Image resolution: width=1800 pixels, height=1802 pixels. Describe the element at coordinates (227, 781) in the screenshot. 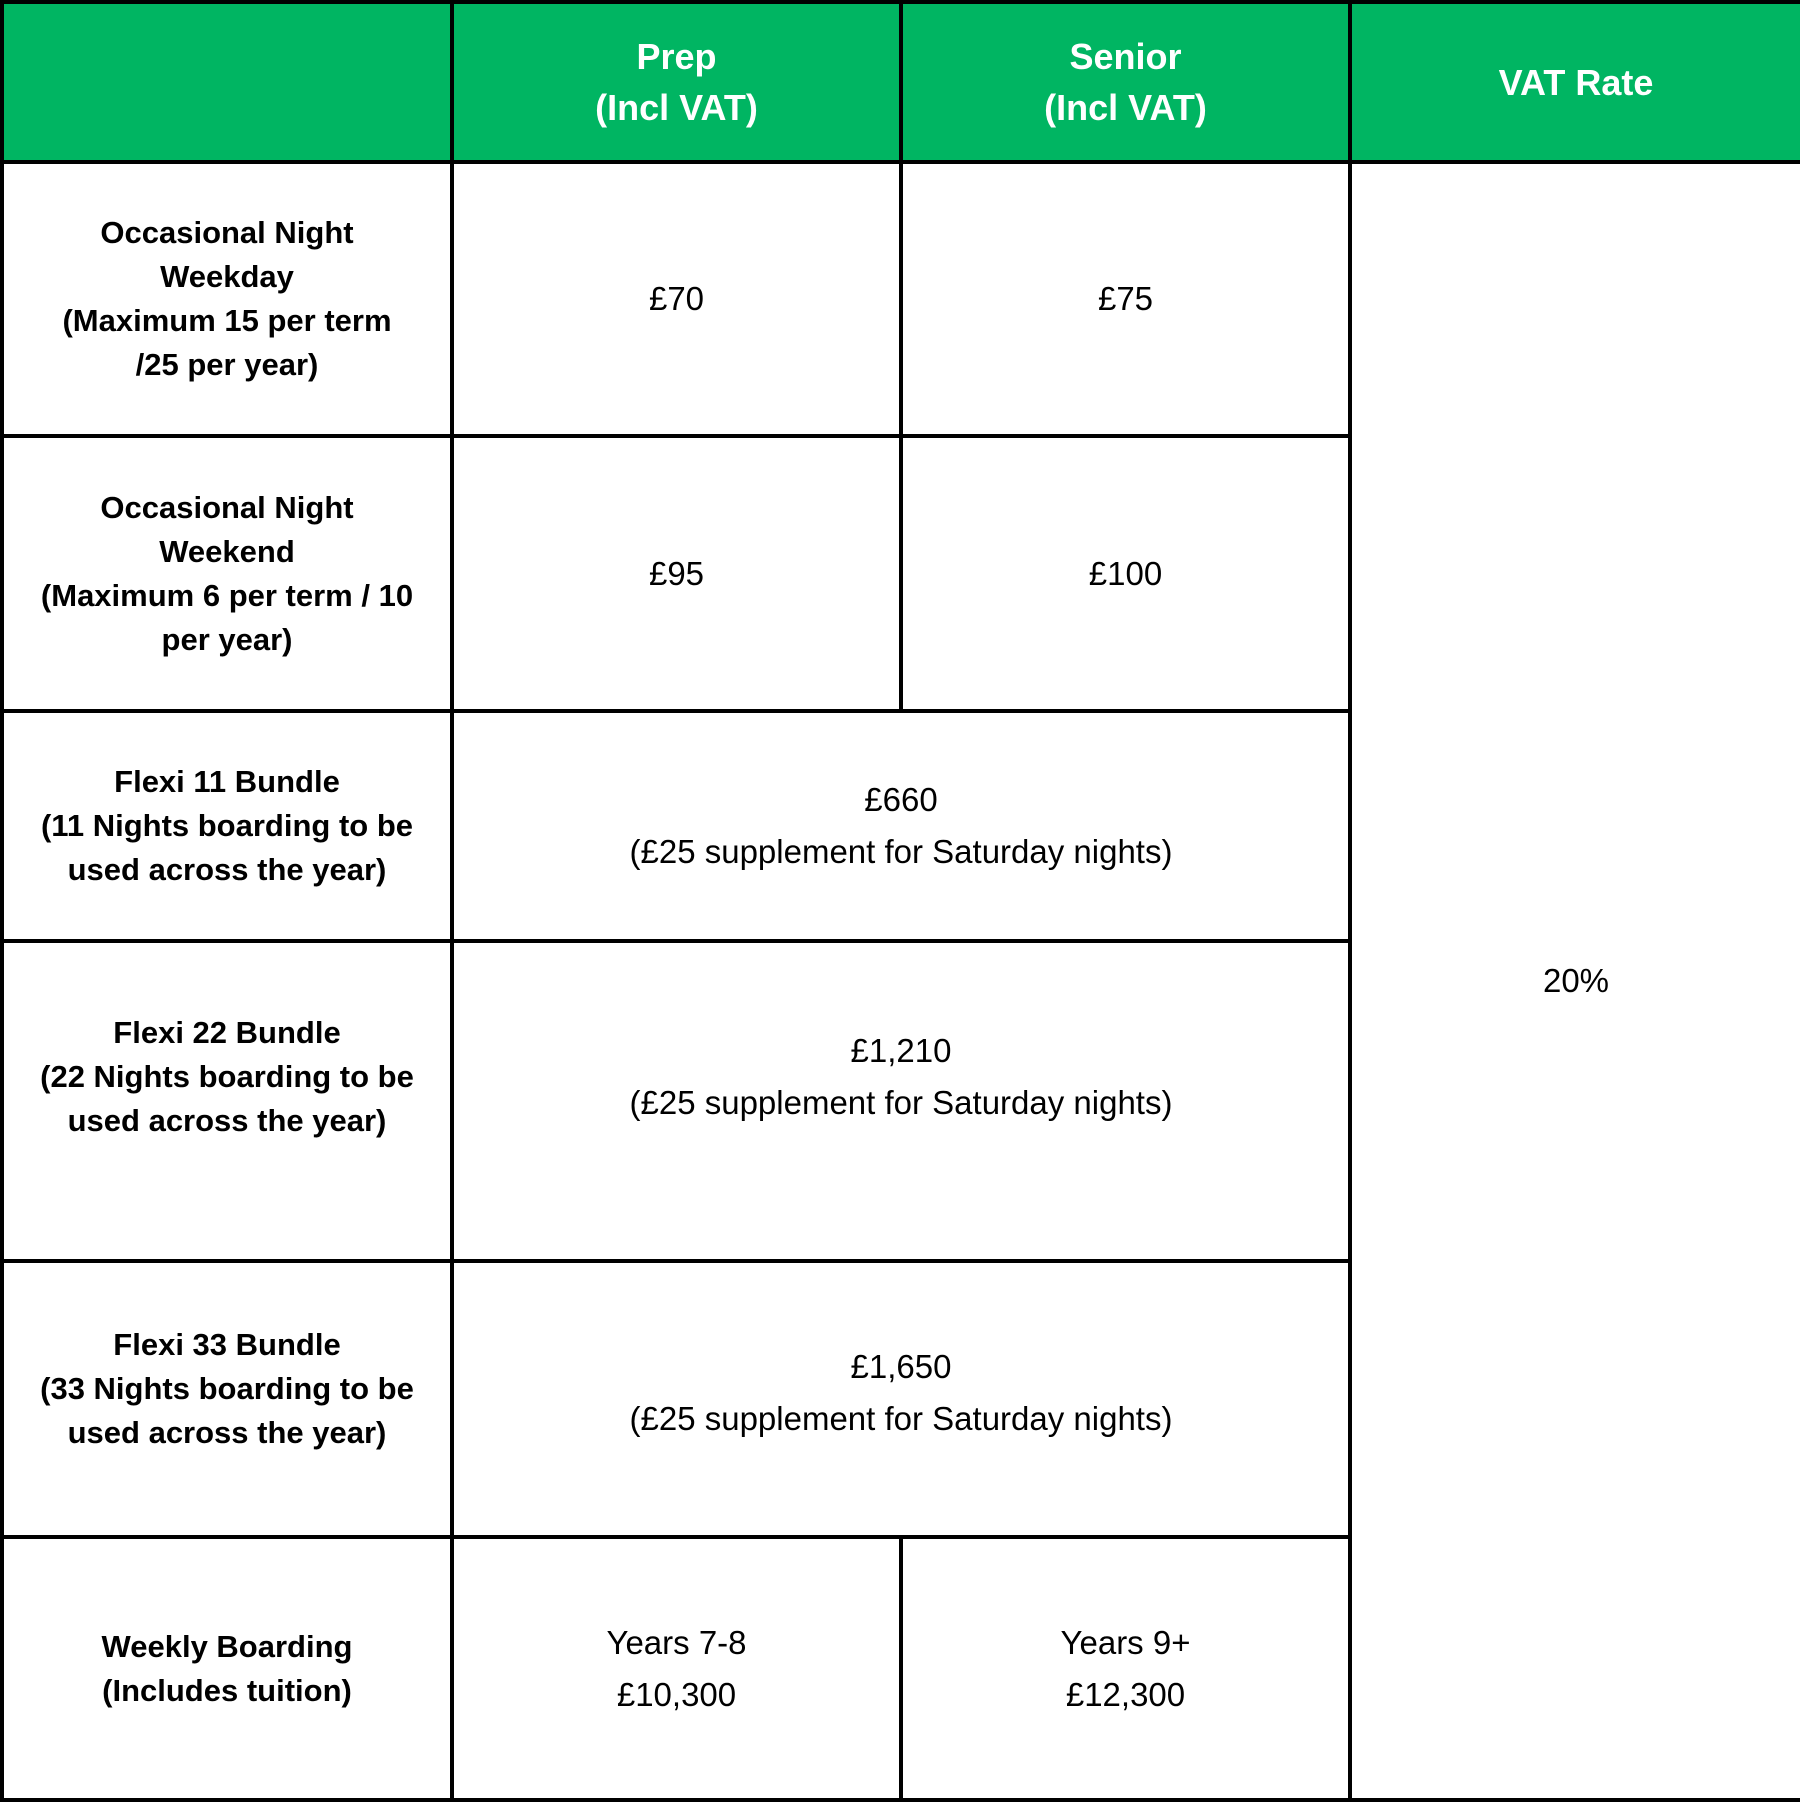

I see `label-line: Flexi 11 Bundle` at that location.